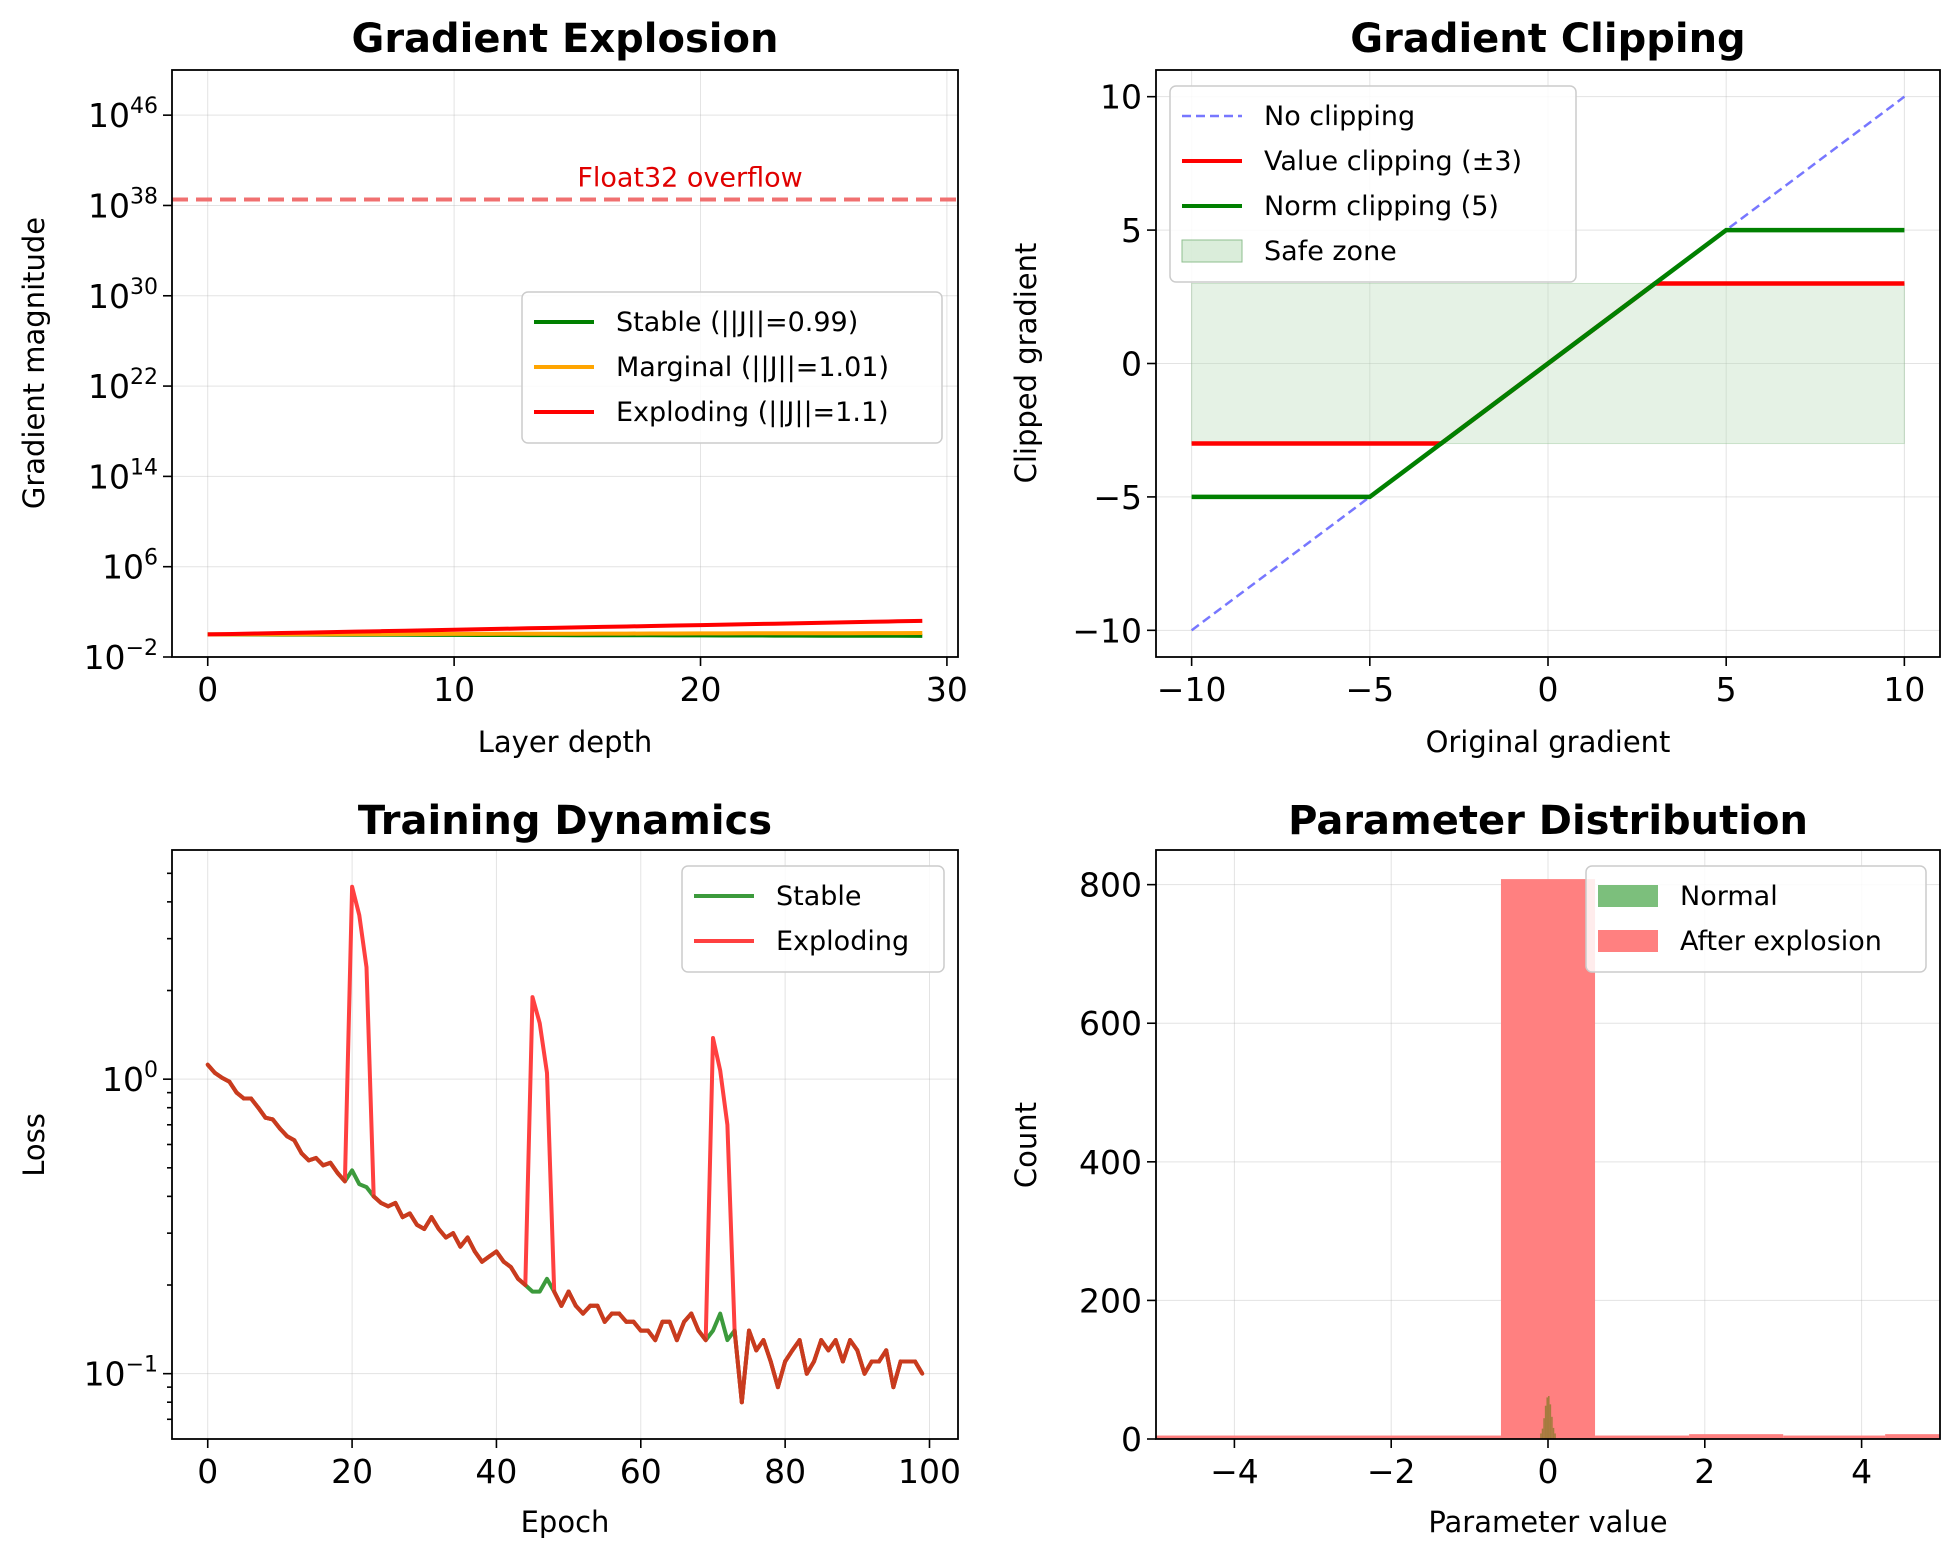 The height and width of the screenshot is (1557, 1956). What do you see at coordinates (565, 742) in the screenshot?
I see `x-axis-label: Layer depth` at bounding box center [565, 742].